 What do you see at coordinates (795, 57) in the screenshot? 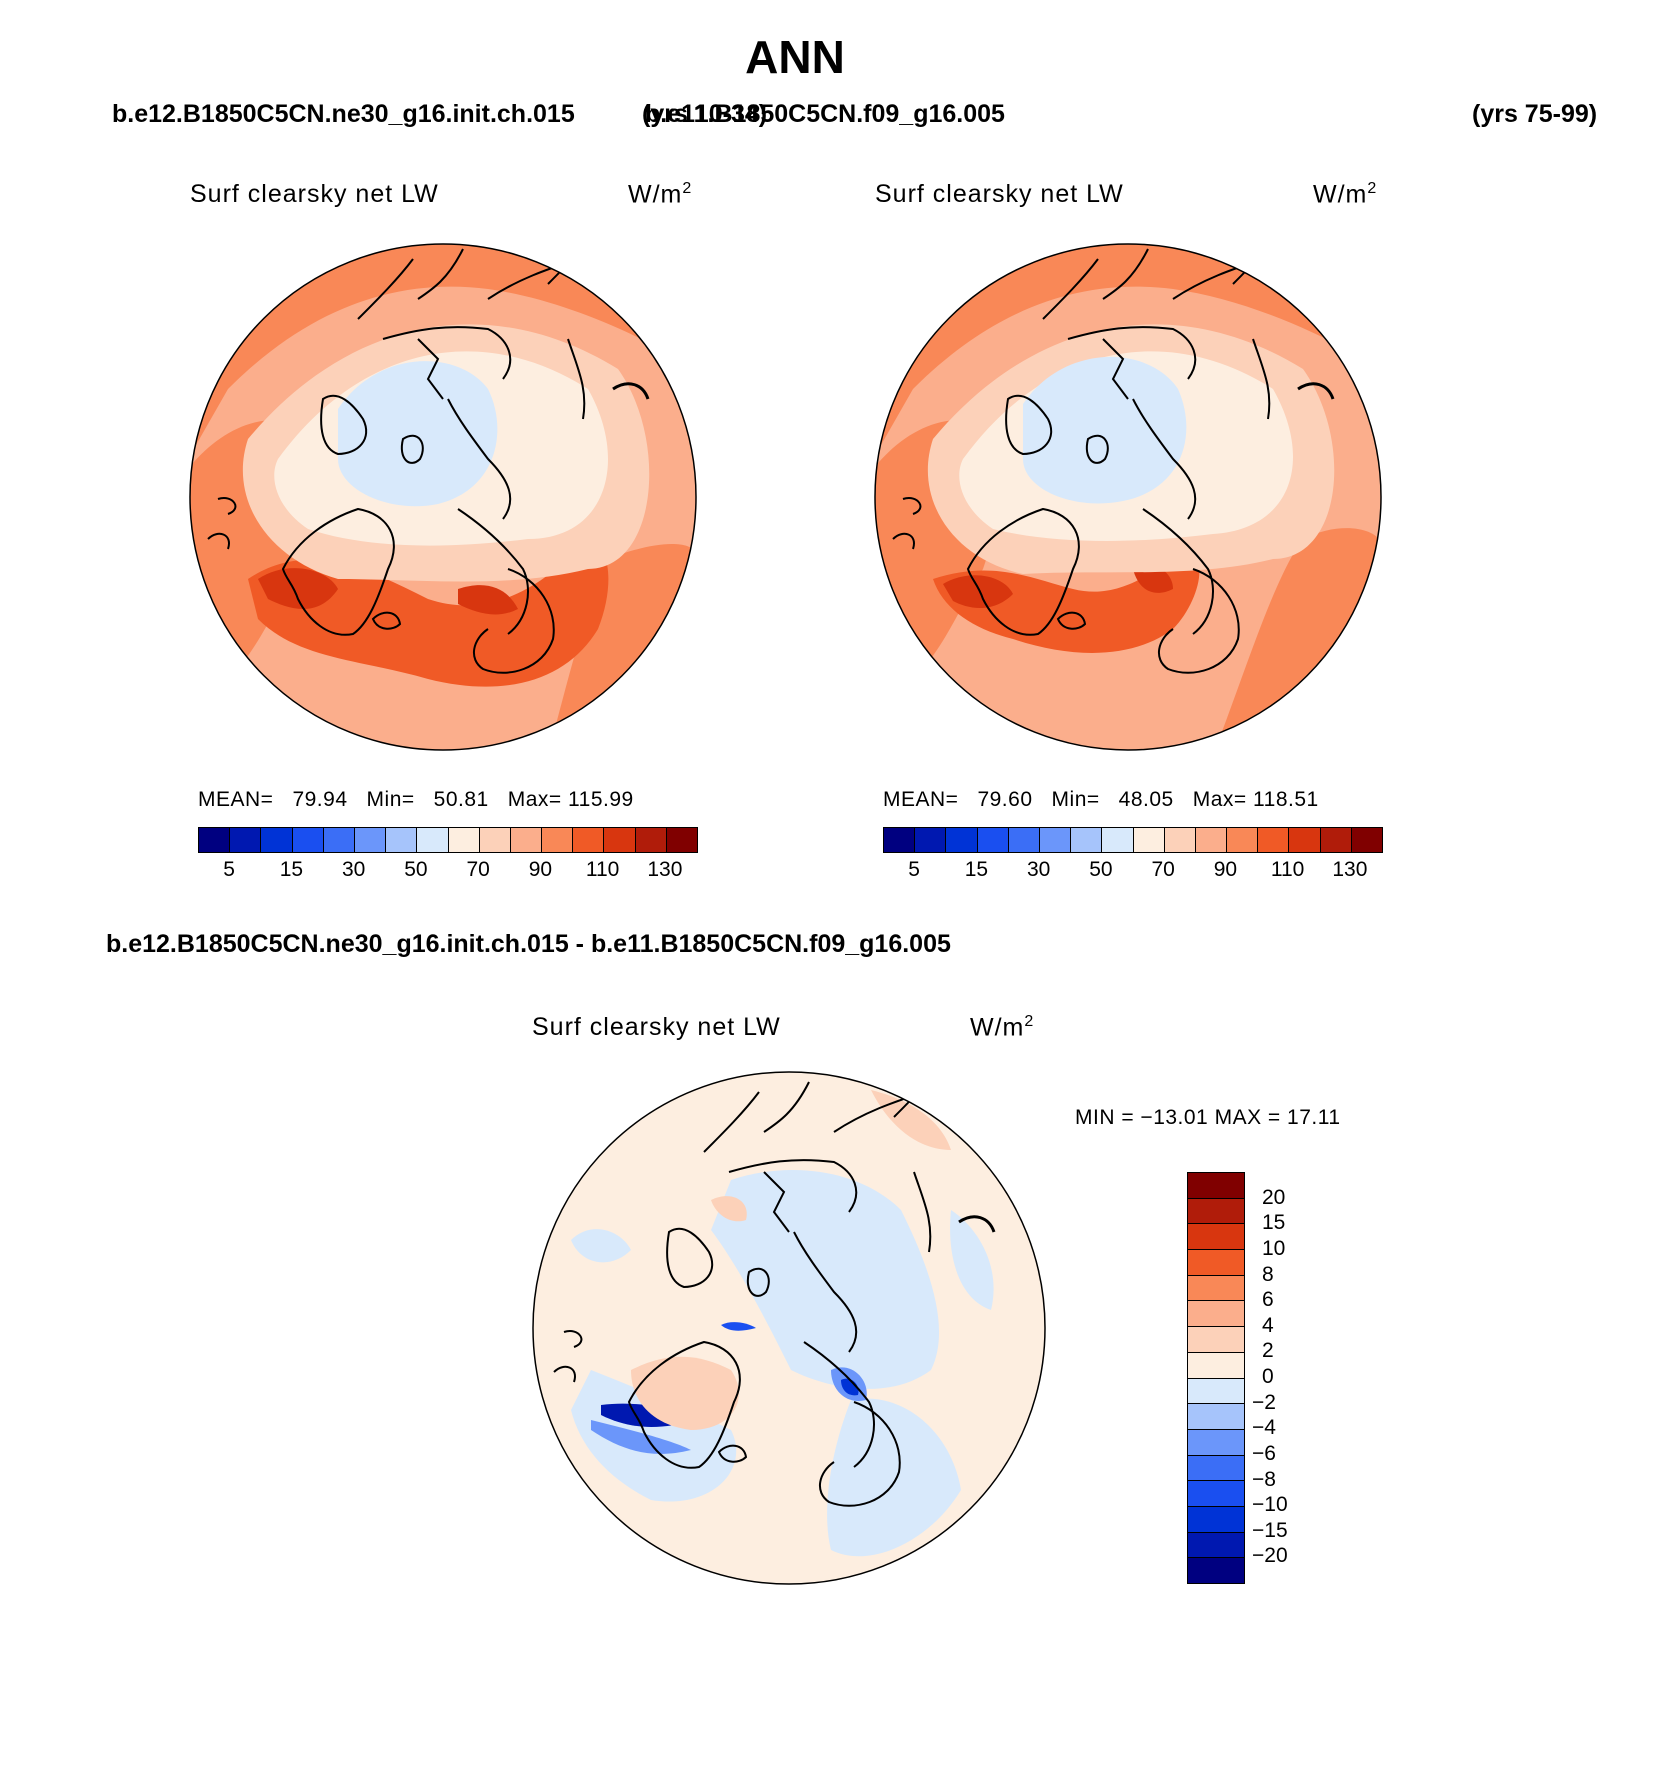
I see `figure-title: ANN` at bounding box center [795, 57].